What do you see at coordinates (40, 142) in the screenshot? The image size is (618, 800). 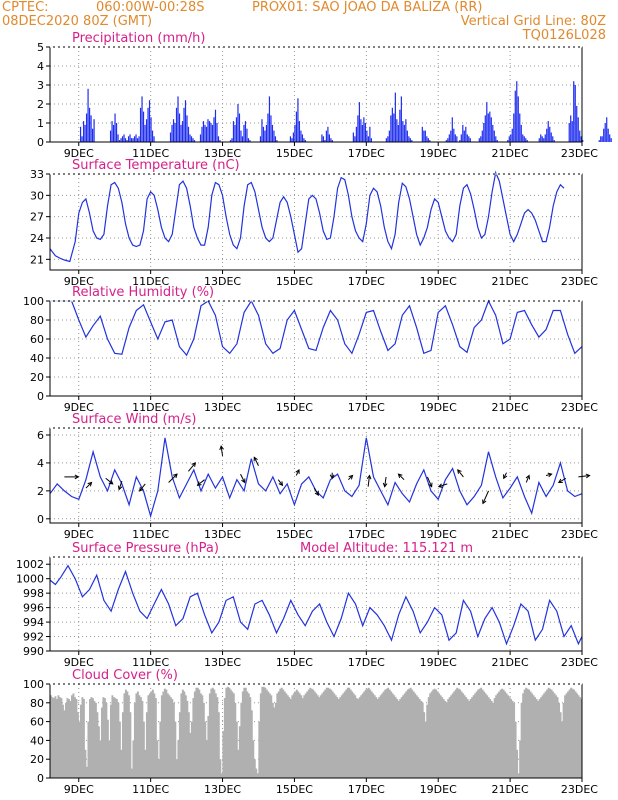 I see `y-tick-label: 0` at bounding box center [40, 142].